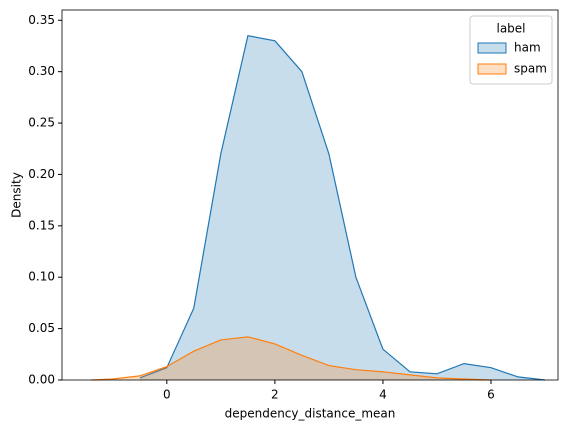 This screenshot has height=437, width=576. I want to click on x-tick-label: 4, so click(383, 395).